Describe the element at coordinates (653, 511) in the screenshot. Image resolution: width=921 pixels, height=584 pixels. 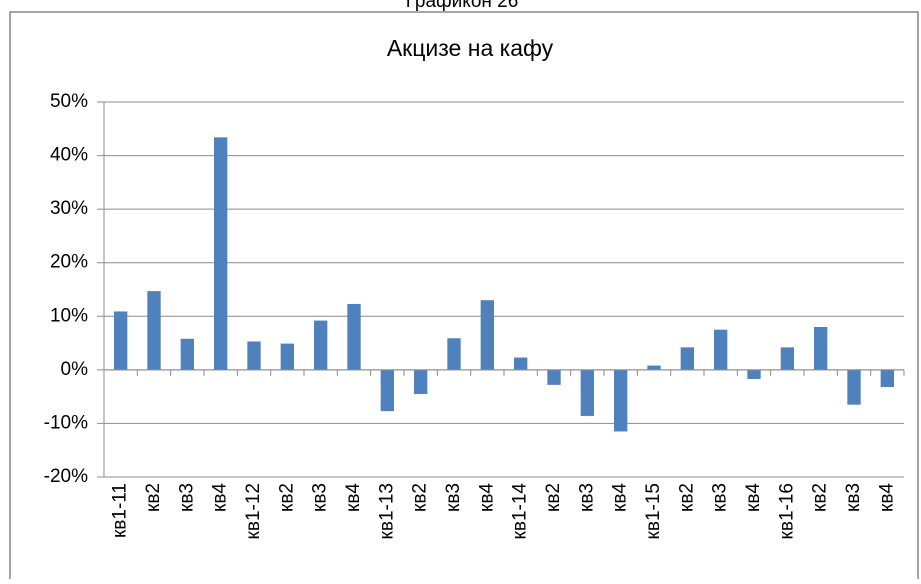
I see `x-tick-label: кв1-15` at that location.